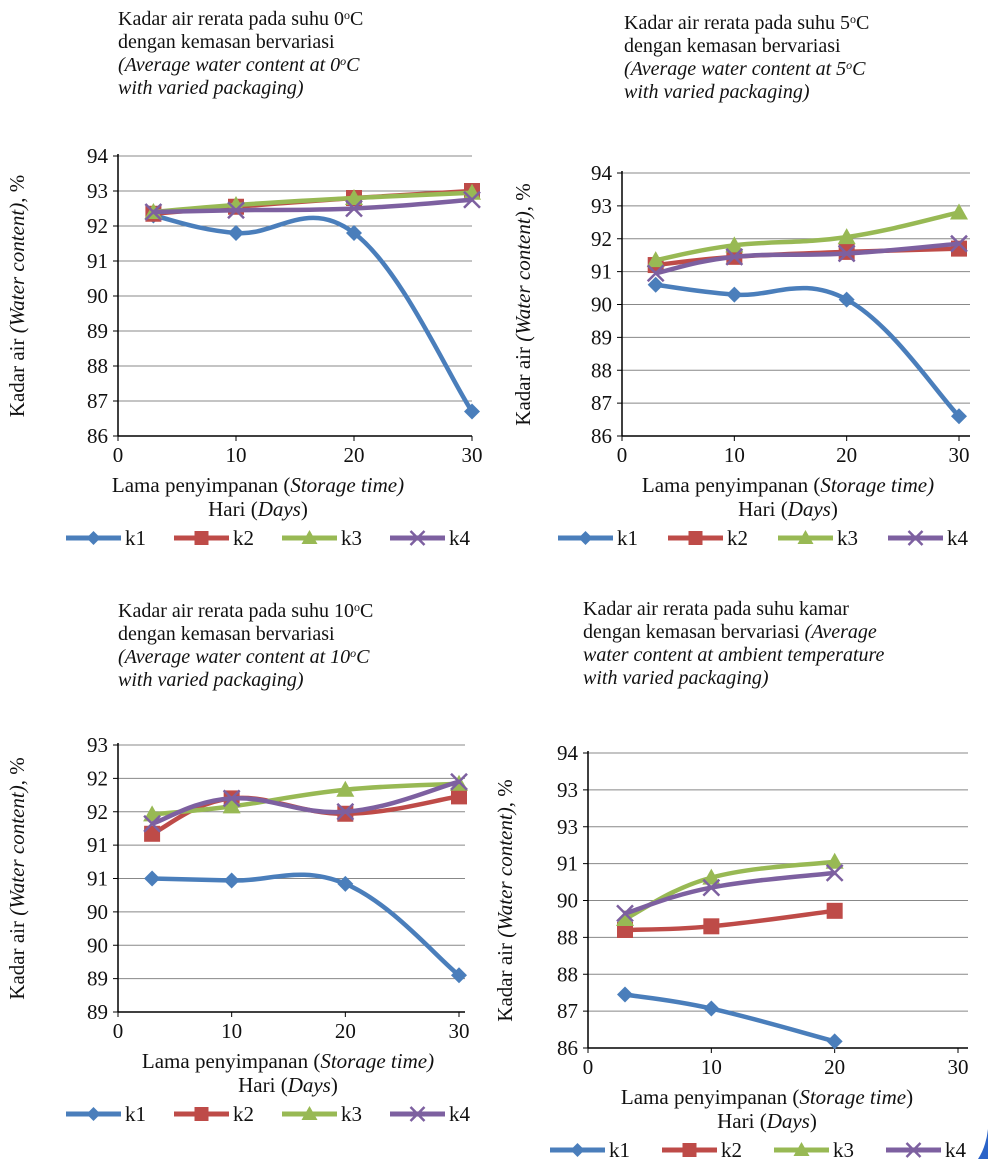 Image resolution: width=988 pixels, height=1159 pixels. What do you see at coordinates (305, 815) in the screenshot?
I see `series-line-k2` at bounding box center [305, 815].